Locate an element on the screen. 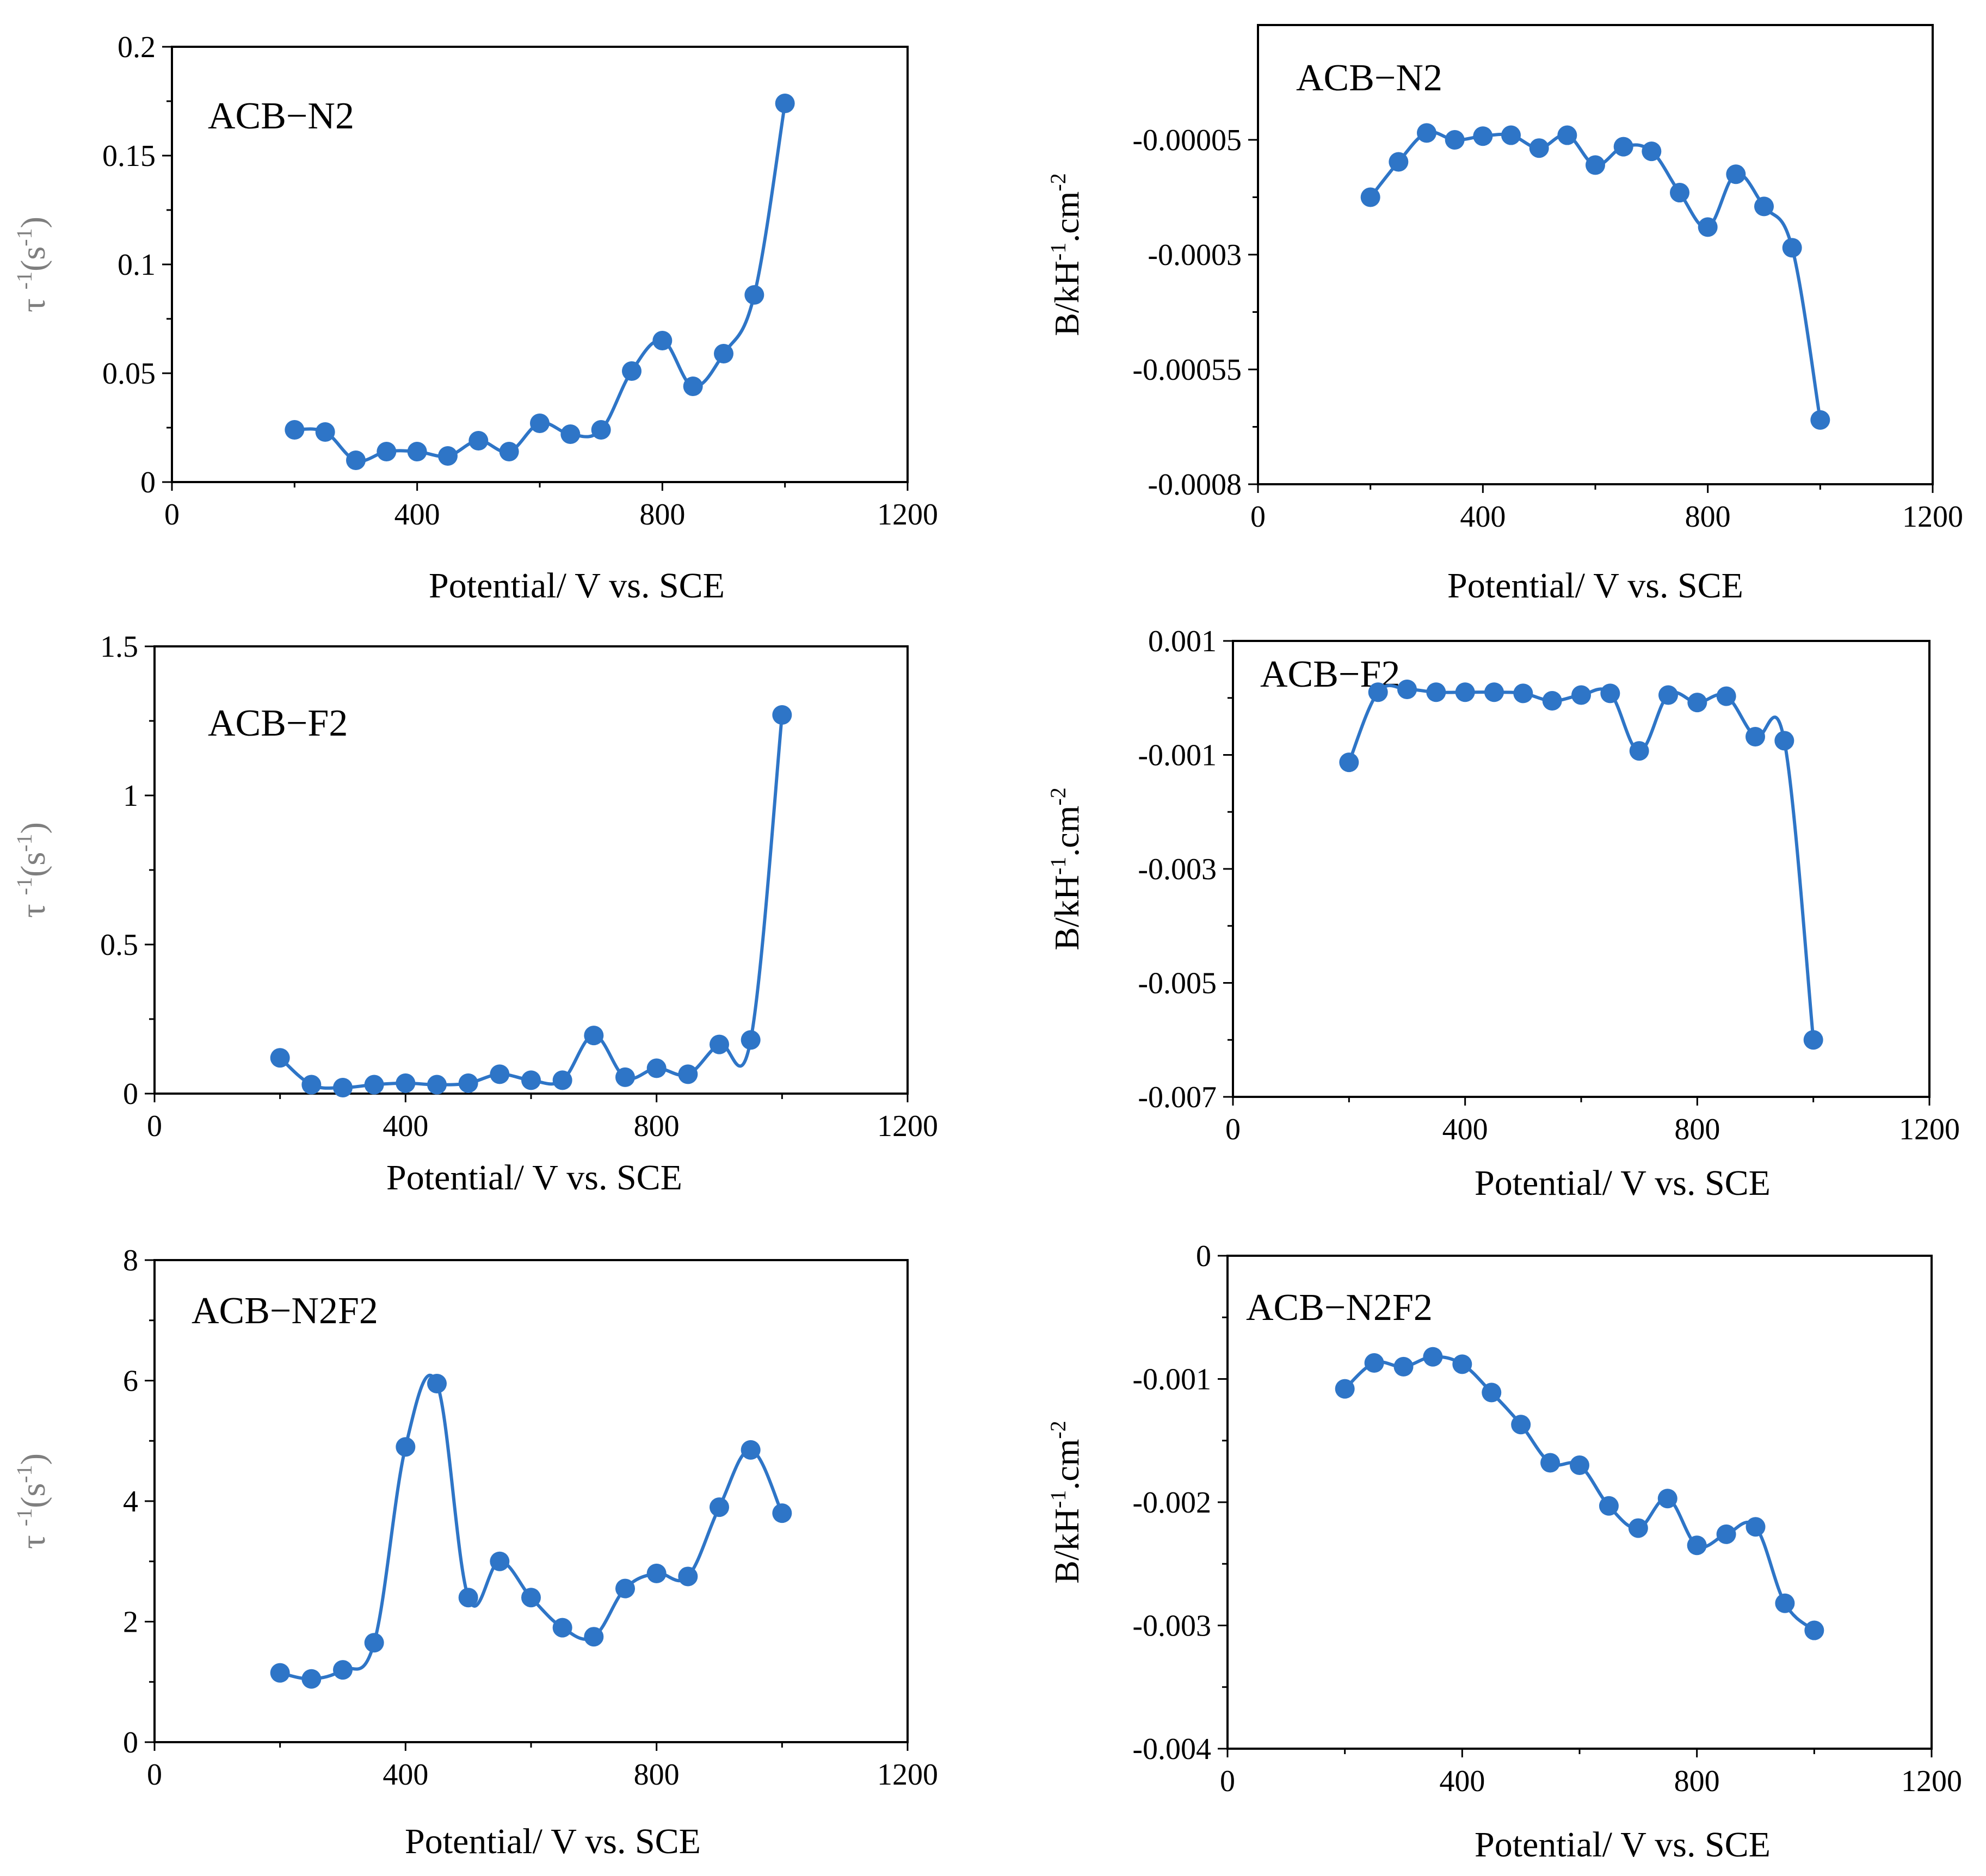 This screenshot has height=1876, width=1986. y-tick-label: 0.2 is located at coordinates (137, 47).